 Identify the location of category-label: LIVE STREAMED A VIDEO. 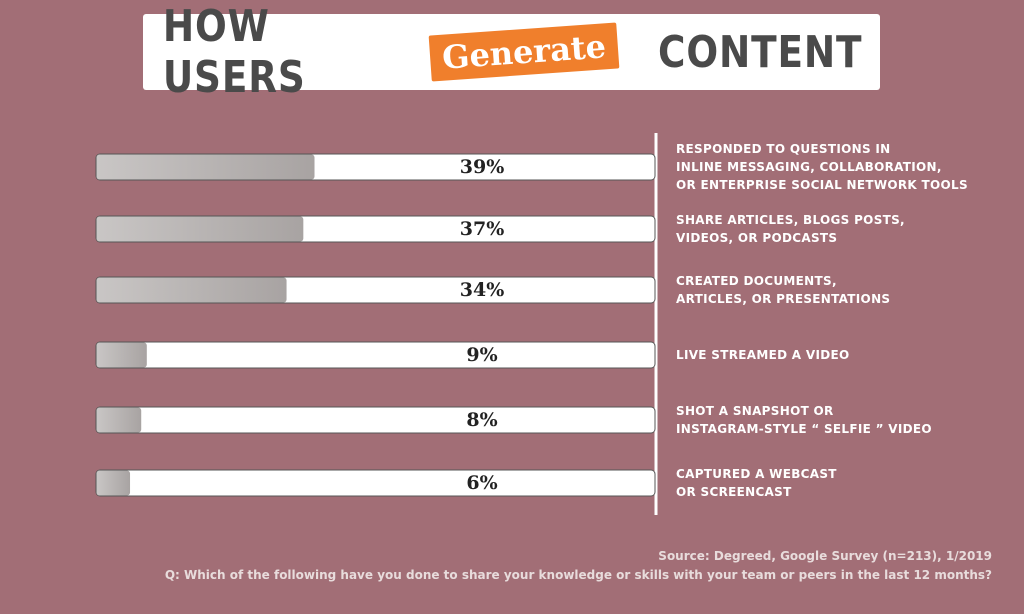
(763, 355).